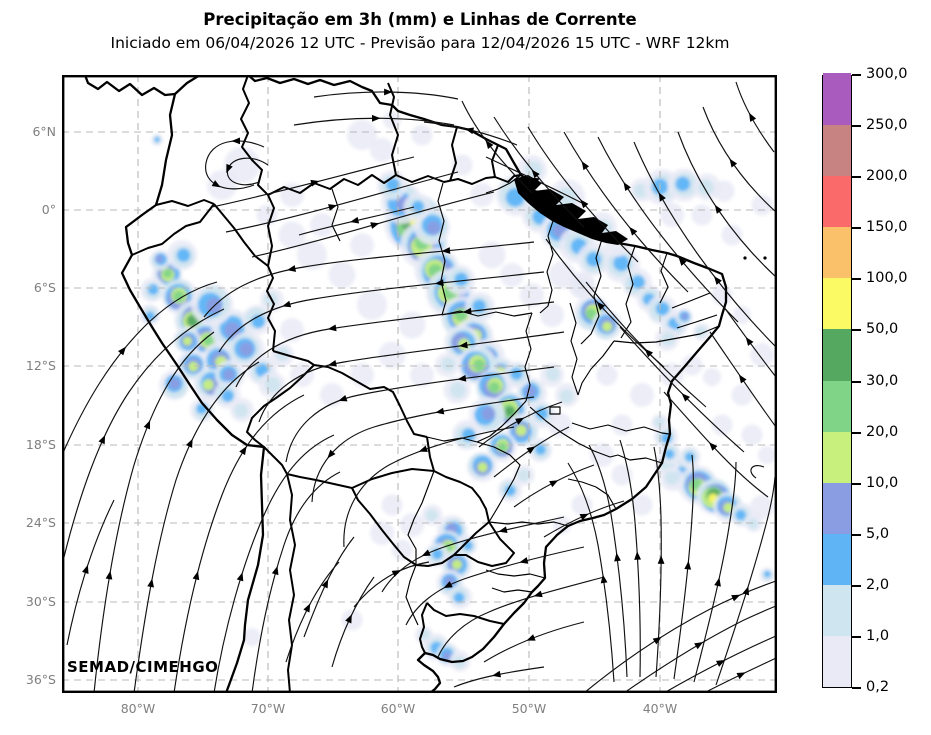  I want to click on y-tick-label: 36°S, so click(40, 679).